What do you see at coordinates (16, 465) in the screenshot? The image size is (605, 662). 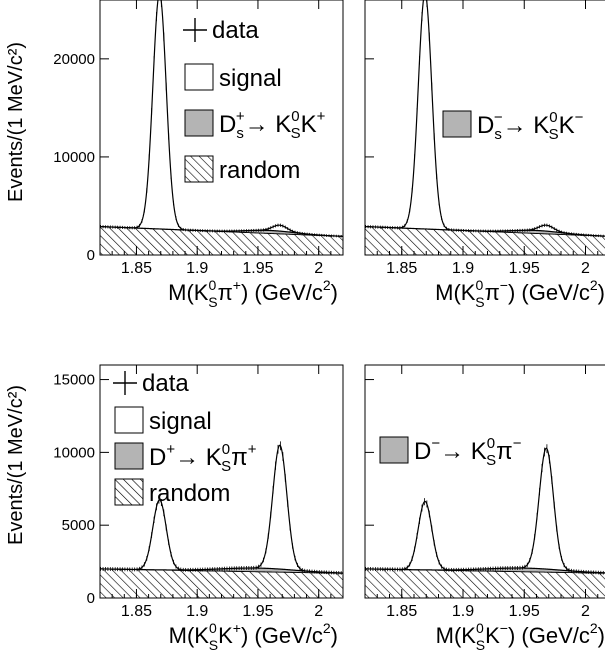 I see `y-axis-title-bottom: Events/(1 MeV/c²)` at bounding box center [16, 465].